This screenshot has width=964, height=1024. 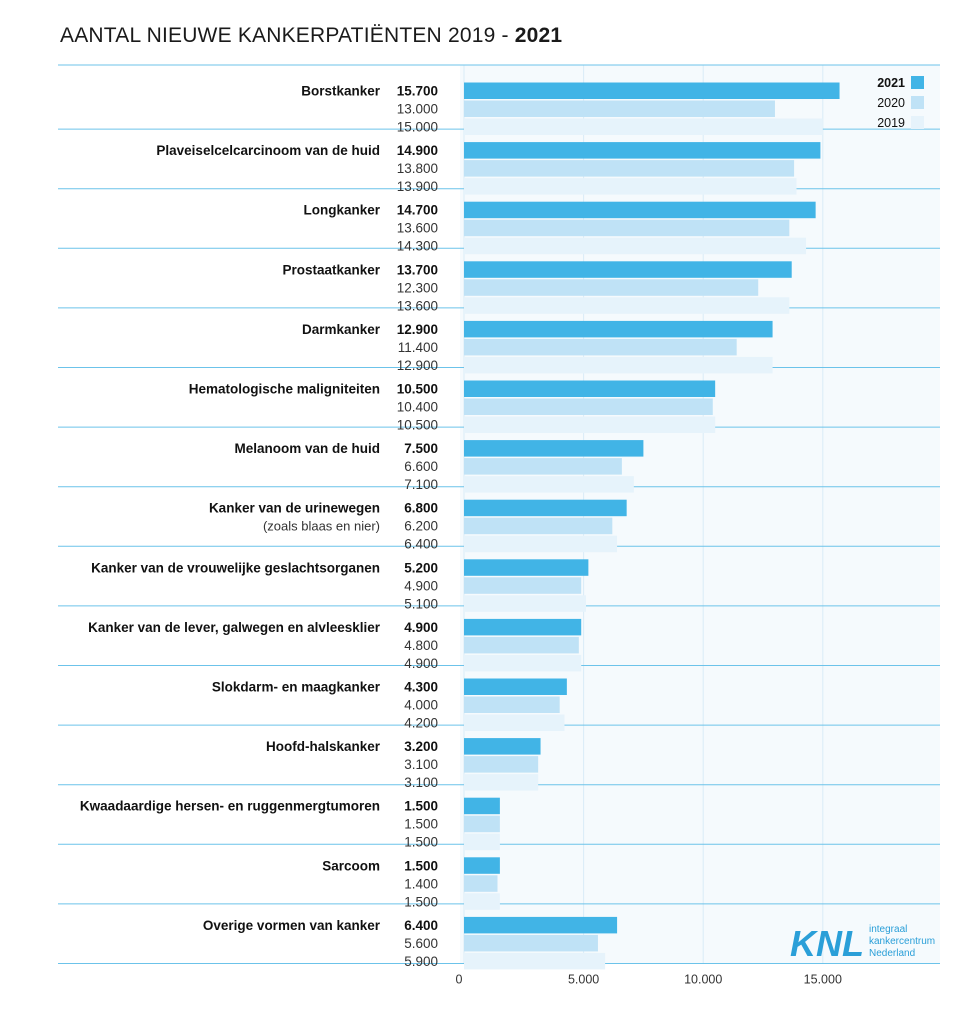 What do you see at coordinates (421, 746) in the screenshot?
I see `value-label-2021: 3.200` at bounding box center [421, 746].